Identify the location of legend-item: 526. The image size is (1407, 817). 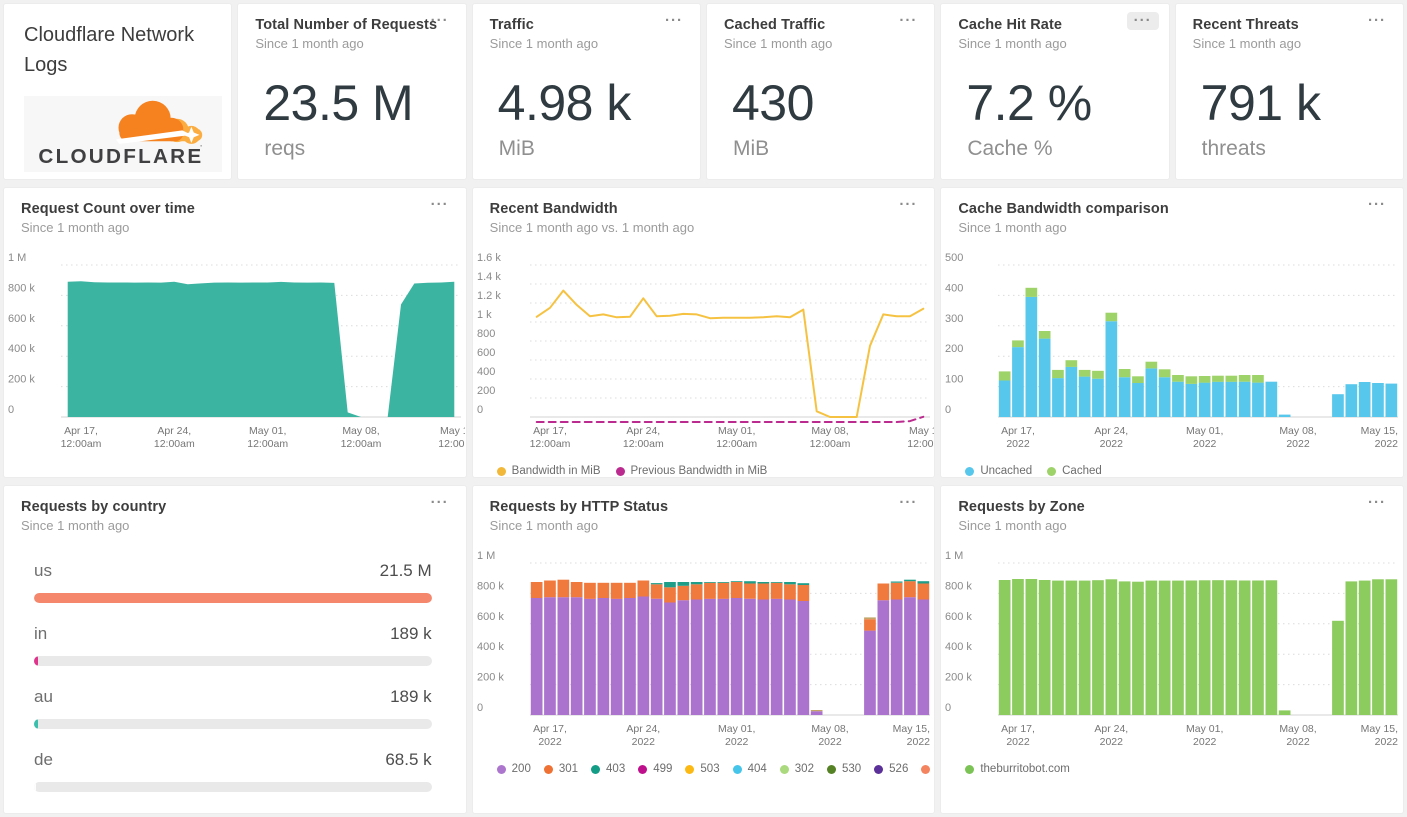
(891, 769).